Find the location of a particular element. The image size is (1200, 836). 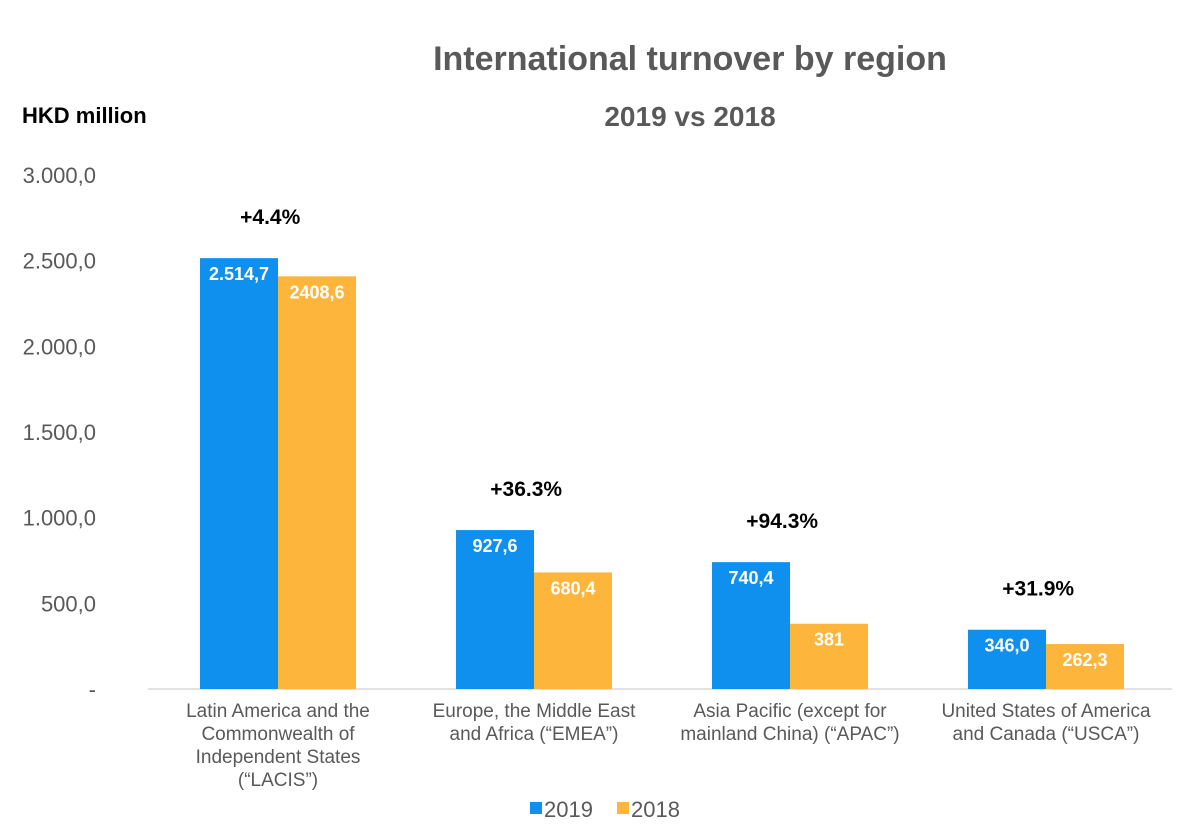

growth-annotation: +94.3% is located at coordinates (782, 521).